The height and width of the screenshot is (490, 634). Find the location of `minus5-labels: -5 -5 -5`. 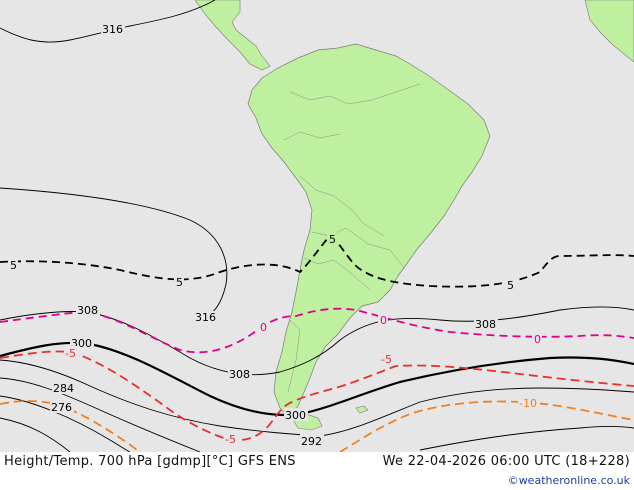

minus5-labels: -5 -5 -5 is located at coordinates (230, 396).